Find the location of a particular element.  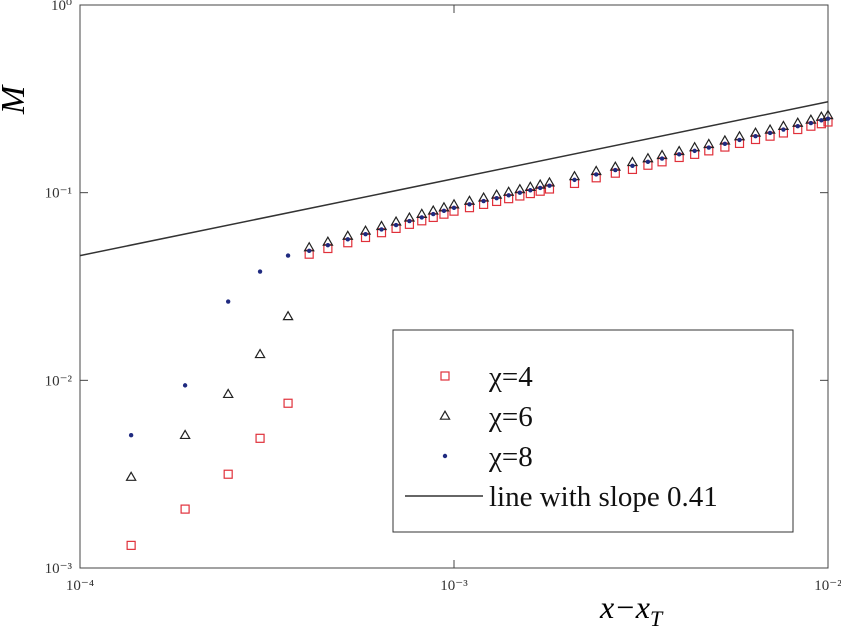

y-axis-label: M is located at coordinates (16, 99).